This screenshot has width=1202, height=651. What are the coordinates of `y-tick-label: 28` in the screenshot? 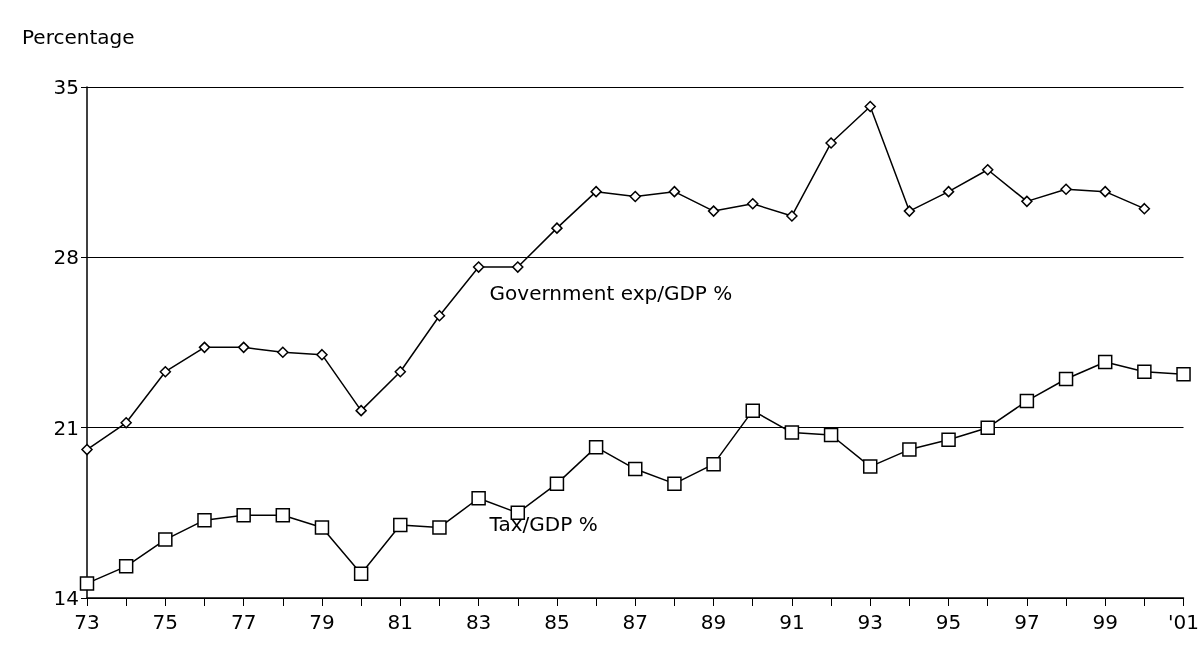 It's located at (66, 257).